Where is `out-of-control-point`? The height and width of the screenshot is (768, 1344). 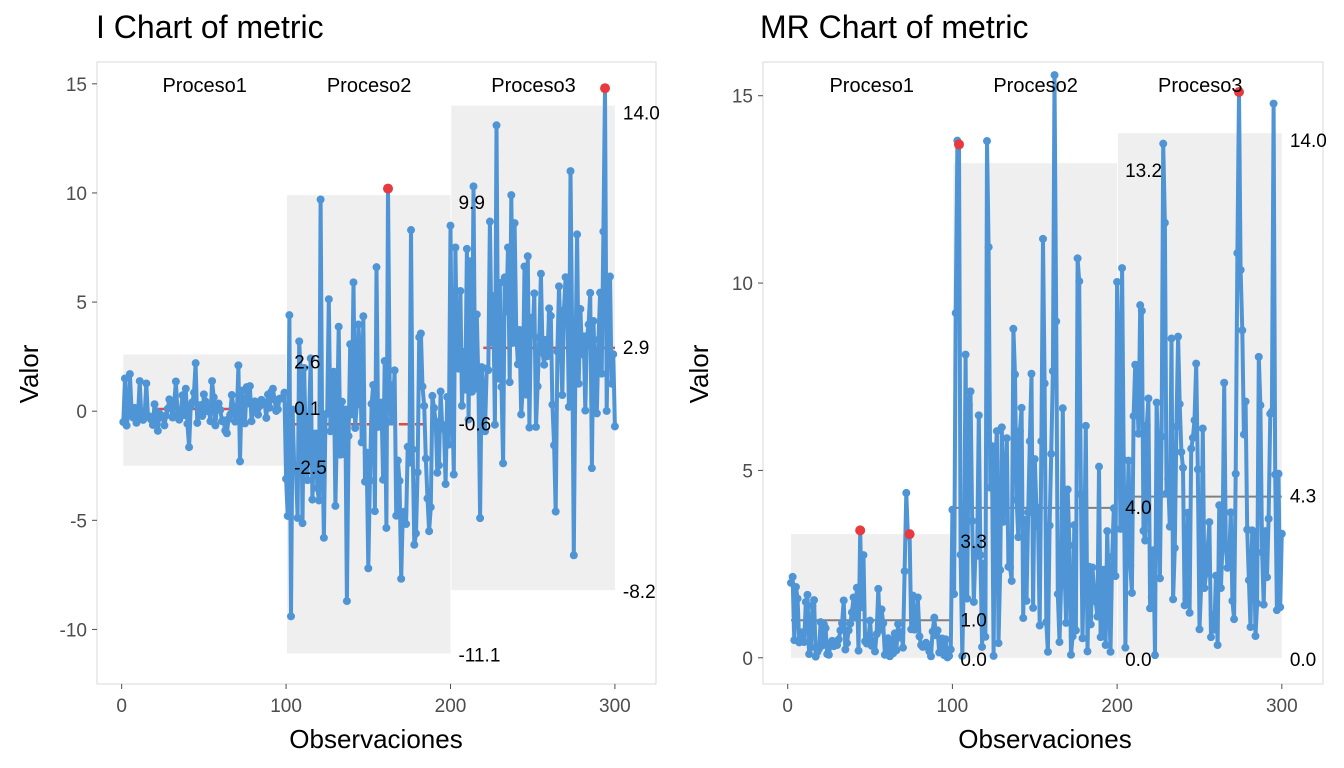
out-of-control-point is located at coordinates (909, 534).